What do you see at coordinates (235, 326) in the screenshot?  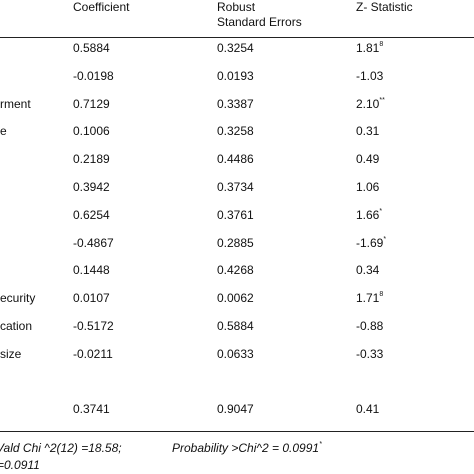 I see `se-cell: 0.5884` at bounding box center [235, 326].